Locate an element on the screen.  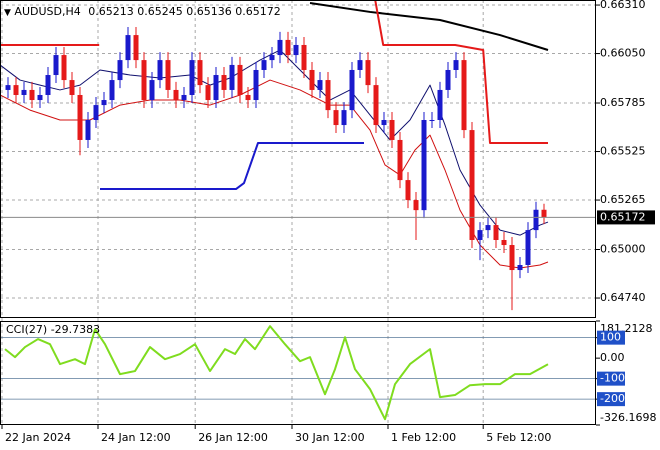
close-value: 0.65172 is located at coordinates (258, 11).